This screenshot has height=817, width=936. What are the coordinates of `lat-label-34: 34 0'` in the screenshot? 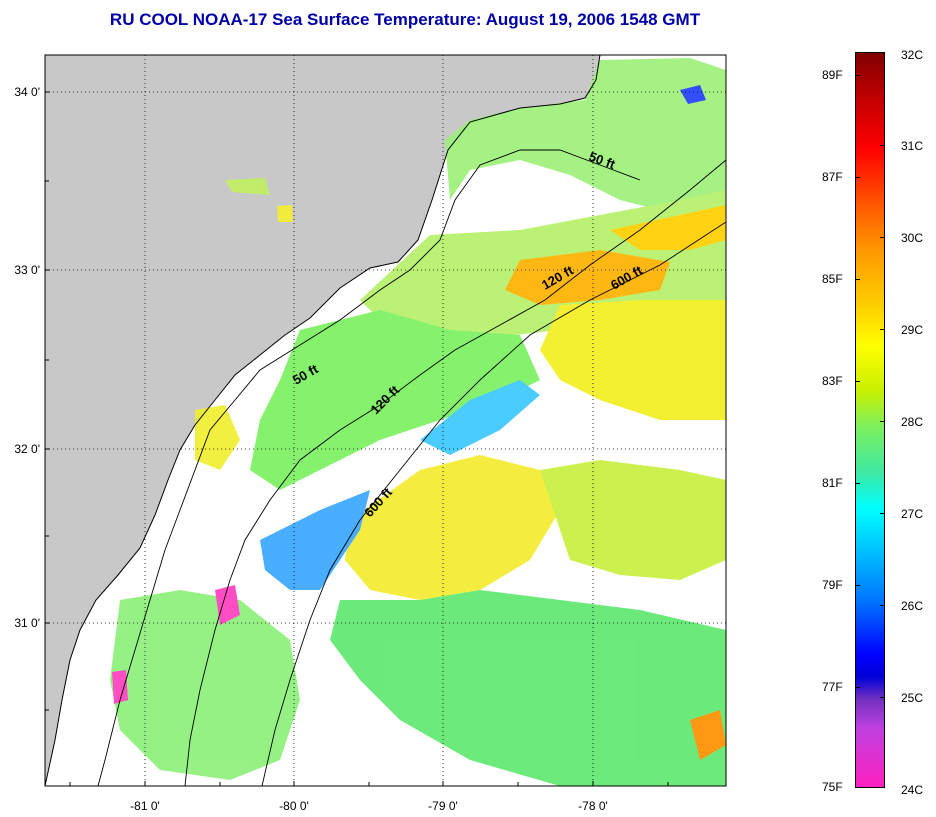 It's located at (27, 92).